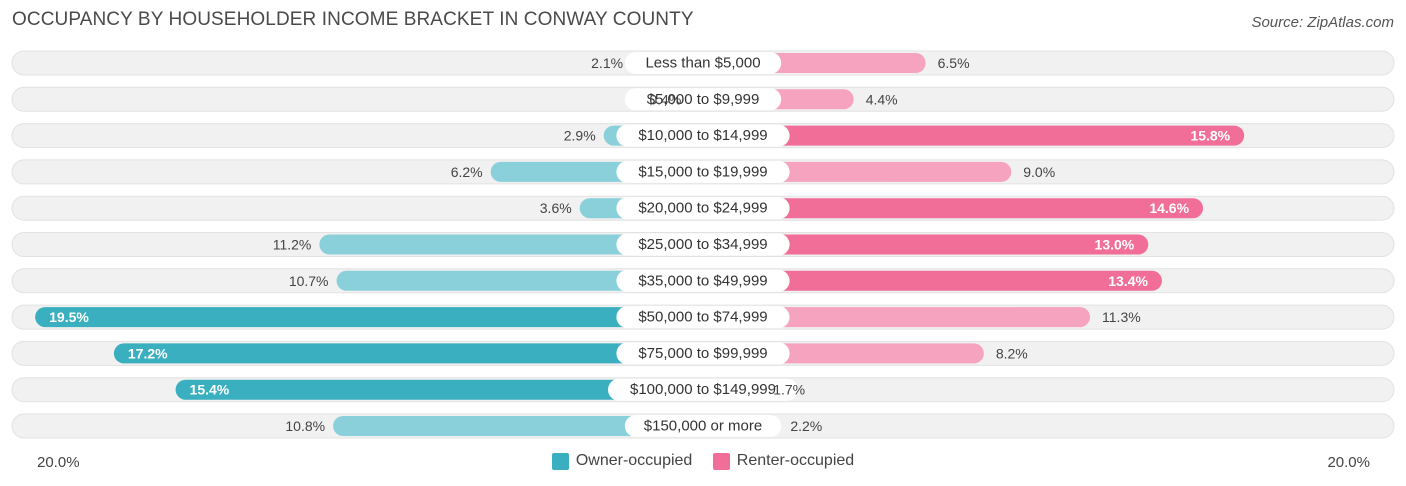 This screenshot has width=1406, height=486. I want to click on legend-item-renter: Renter-occupied, so click(783, 461).